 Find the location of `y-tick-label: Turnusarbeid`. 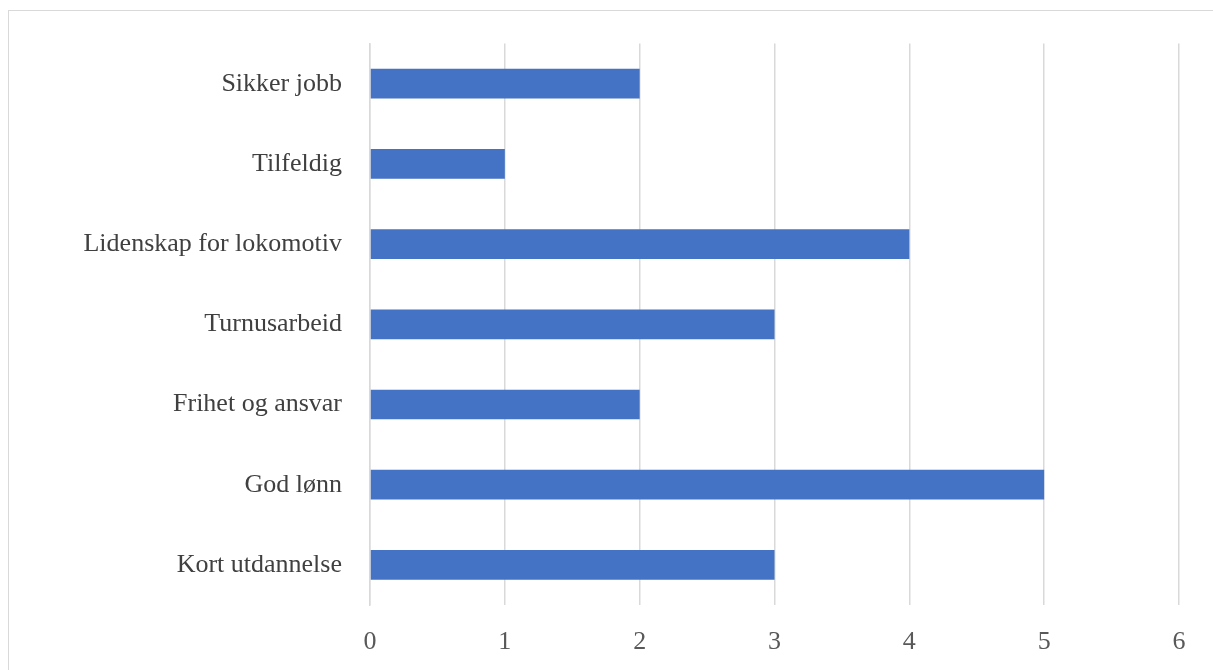

y-tick-label: Turnusarbeid is located at coordinates (273, 323).